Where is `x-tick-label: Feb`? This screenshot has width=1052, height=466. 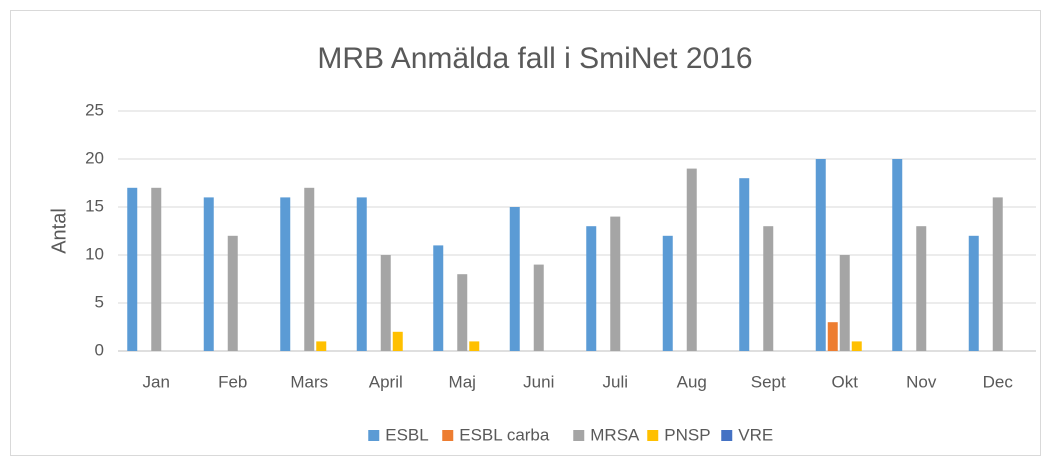 x-tick-label: Feb is located at coordinates (232, 381).